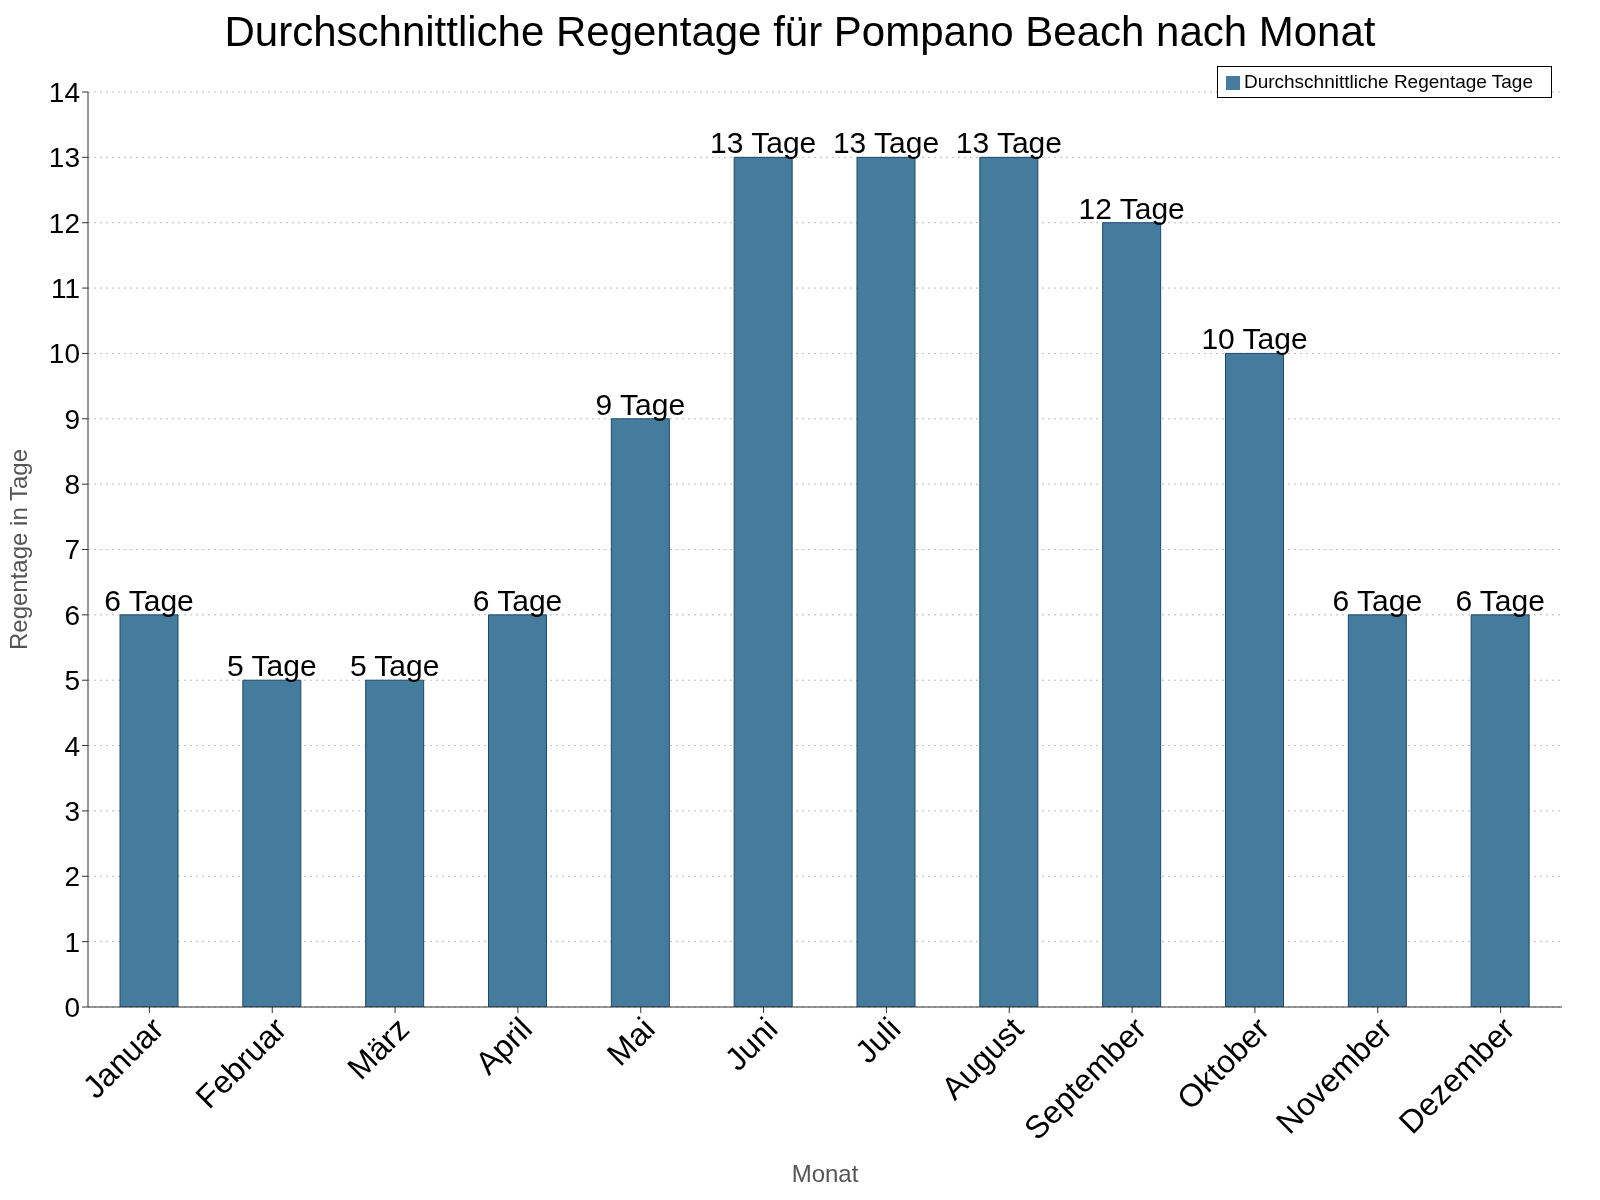 The height and width of the screenshot is (1200, 1600). Describe the element at coordinates (64, 158) in the screenshot. I see `y-tick-label: 13` at that location.